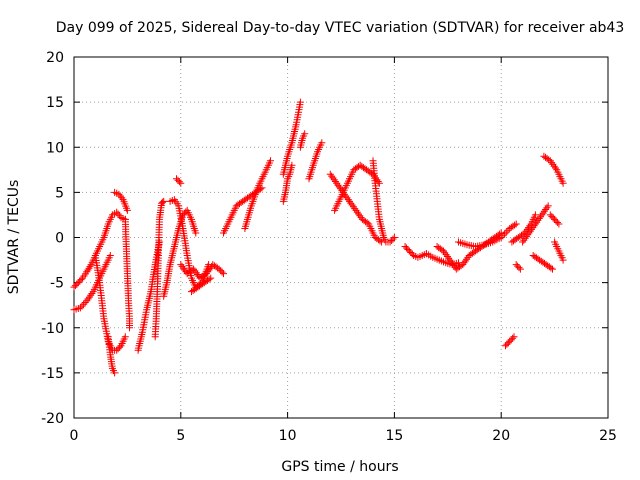  What do you see at coordinates (608, 436) in the screenshot?
I see `x-tick-label: 25` at bounding box center [608, 436].